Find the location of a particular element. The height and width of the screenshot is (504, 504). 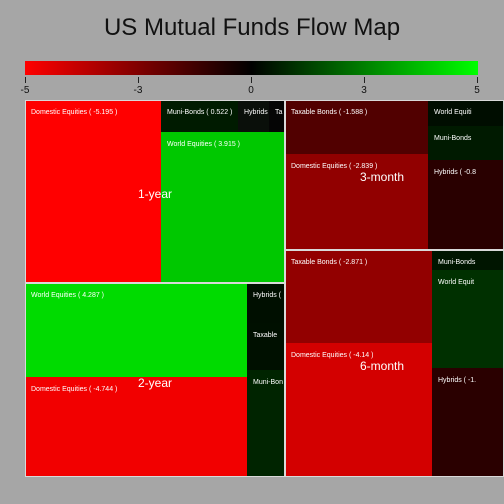

treemap-group-label: 1-year is located at coordinates (155, 194).